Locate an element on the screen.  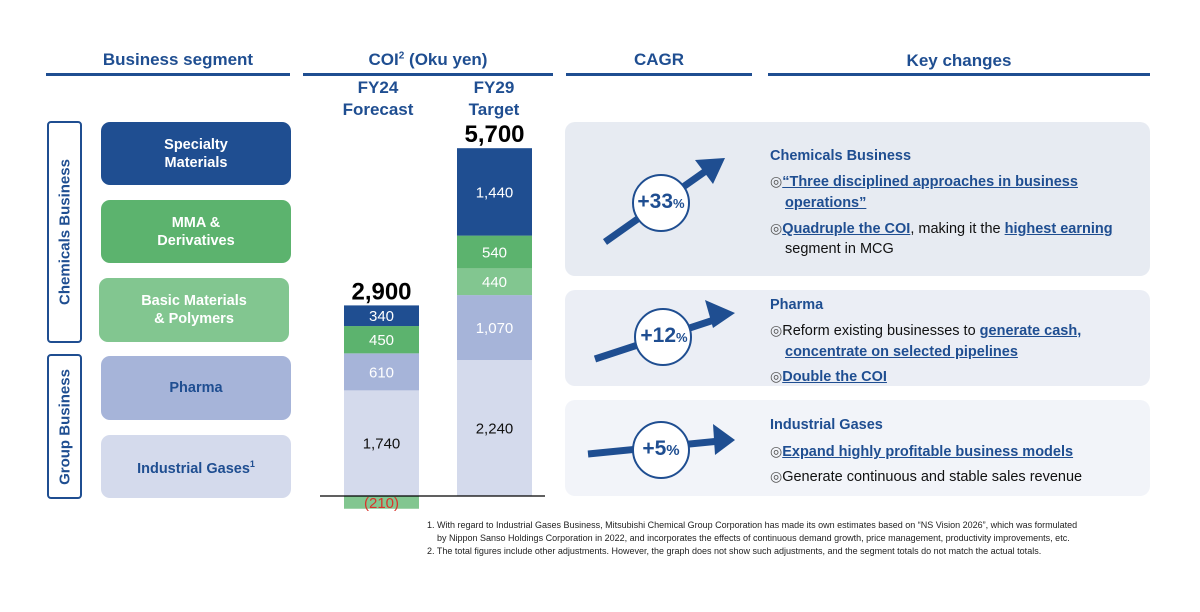
body-text: segment in MCG is located at coordinates (839, 249).